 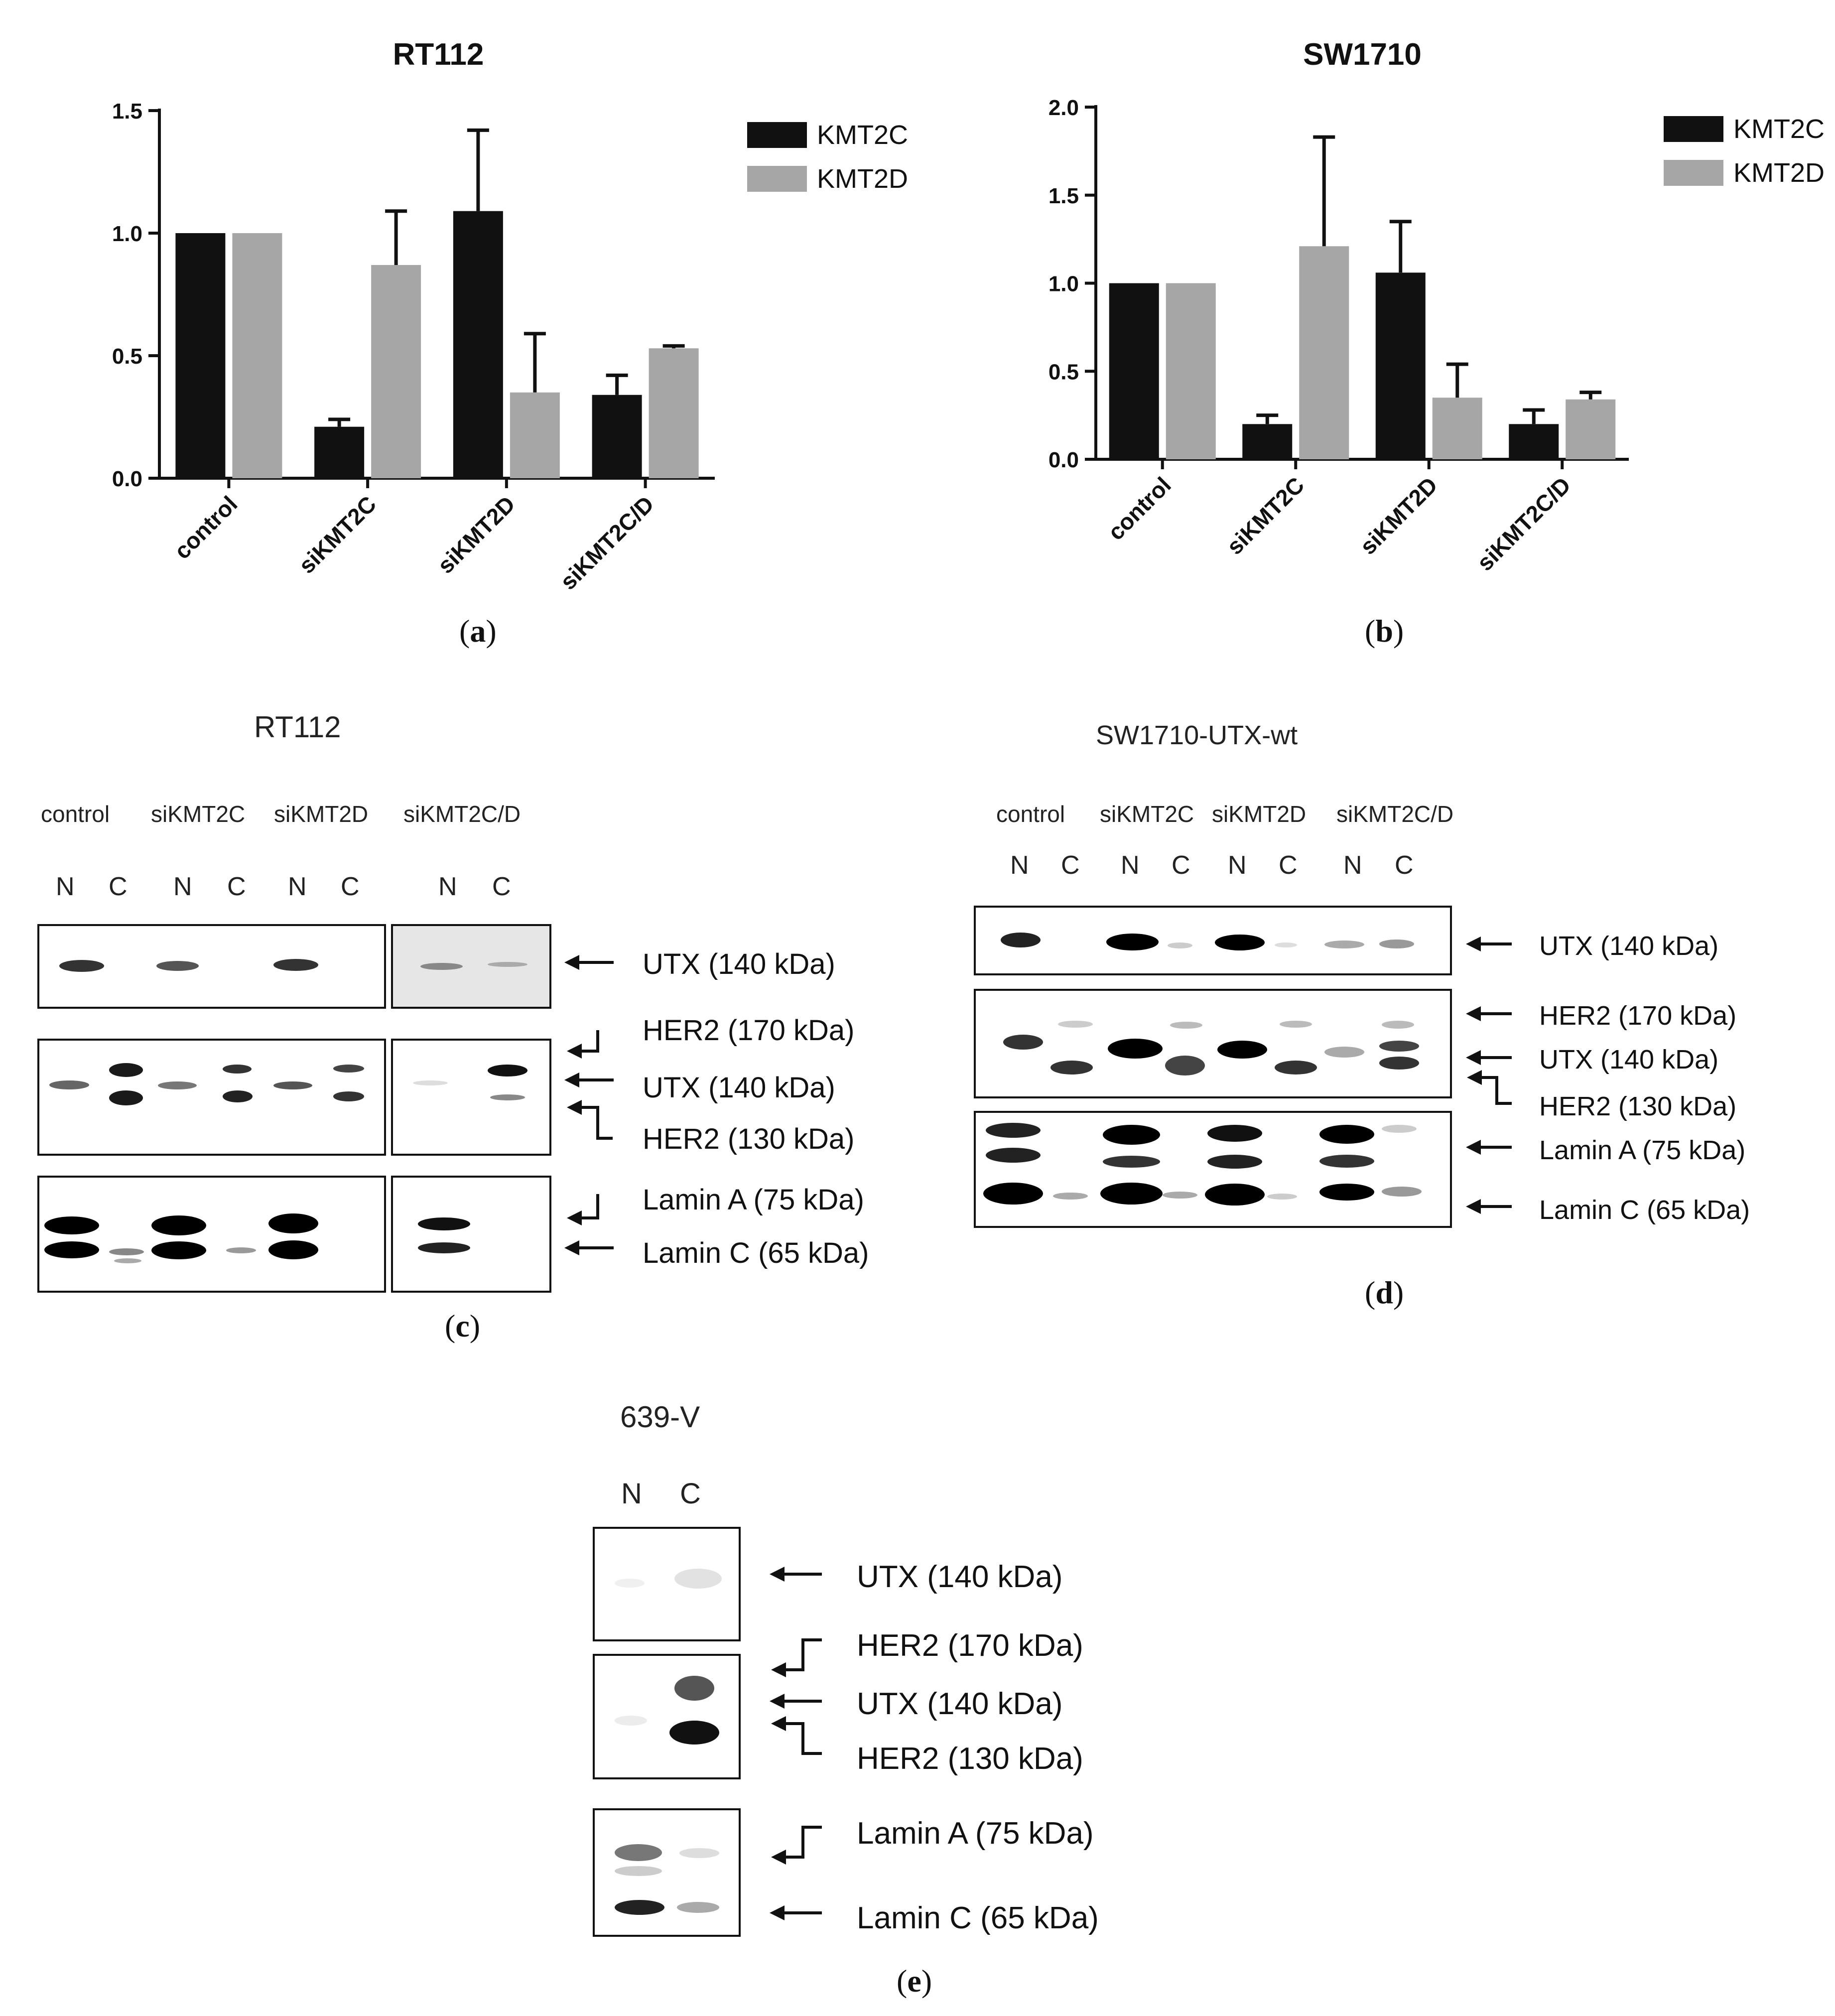 I want to click on blot-e-band-3: HER2 (130 kDa), so click(x=970, y=1759).